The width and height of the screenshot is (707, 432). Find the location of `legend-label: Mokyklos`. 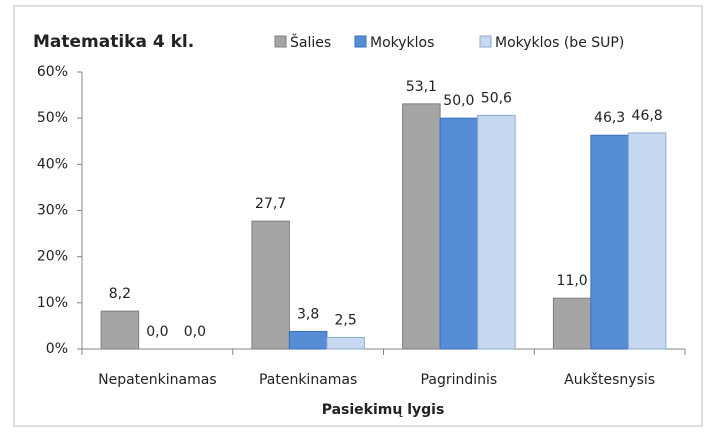

legend-label: Mokyklos is located at coordinates (402, 43).